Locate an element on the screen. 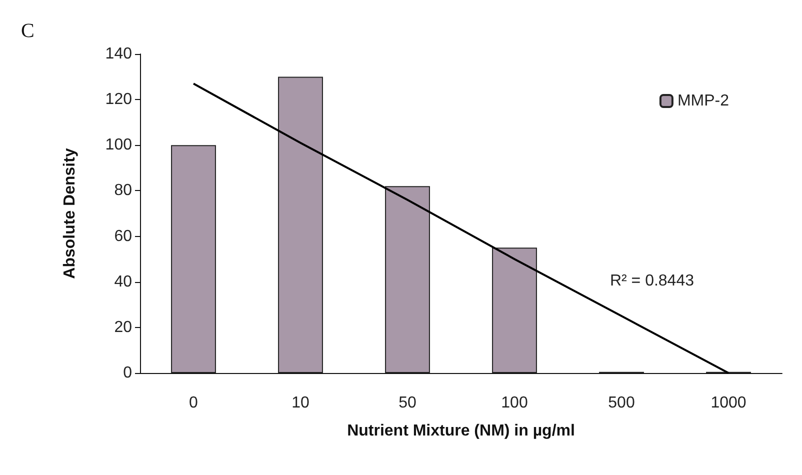  y-tick-label: 100 is located at coordinates (118, 145).